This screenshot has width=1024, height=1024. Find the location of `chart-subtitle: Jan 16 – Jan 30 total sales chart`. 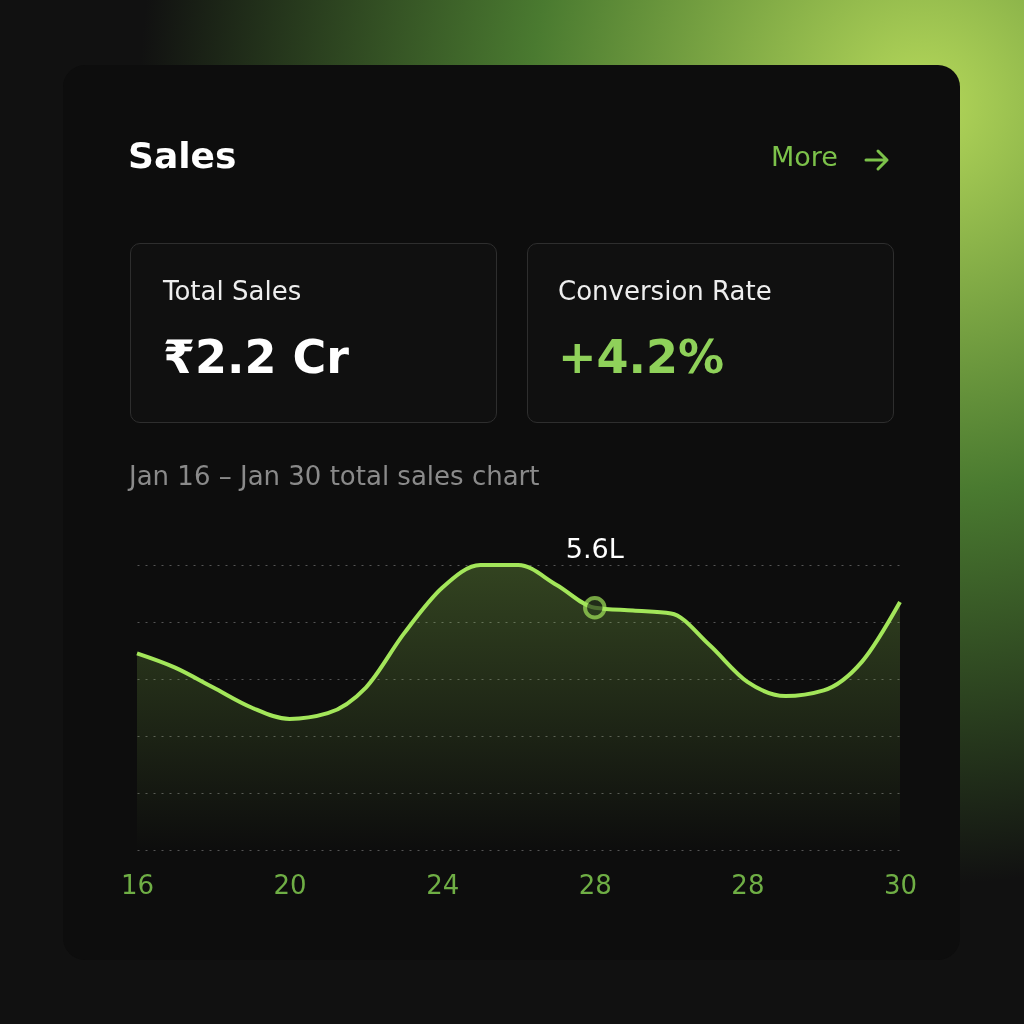

chart-subtitle: Jan 16 – Jan 30 total sales chart is located at coordinates (334, 476).